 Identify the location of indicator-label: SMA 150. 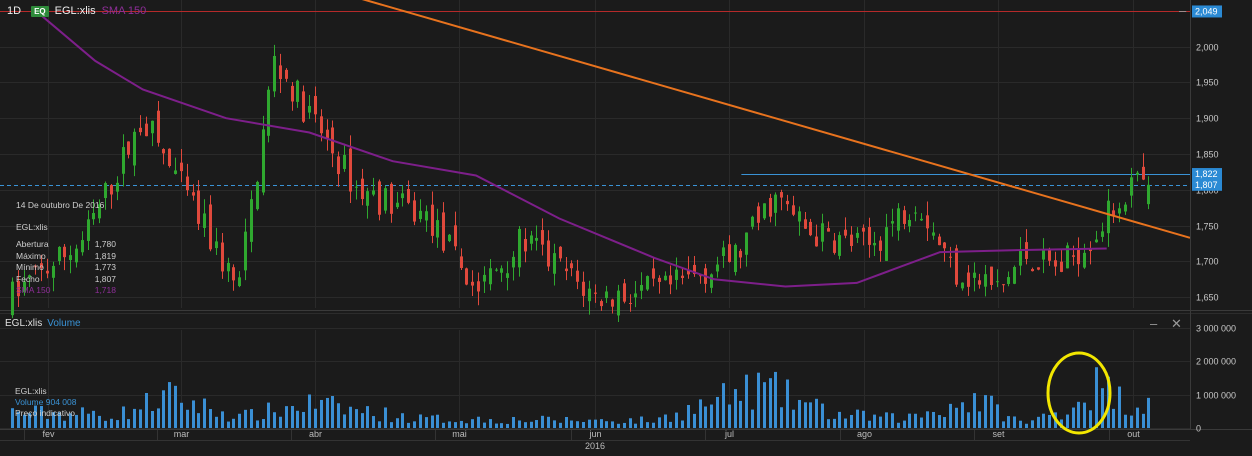
(124, 11).